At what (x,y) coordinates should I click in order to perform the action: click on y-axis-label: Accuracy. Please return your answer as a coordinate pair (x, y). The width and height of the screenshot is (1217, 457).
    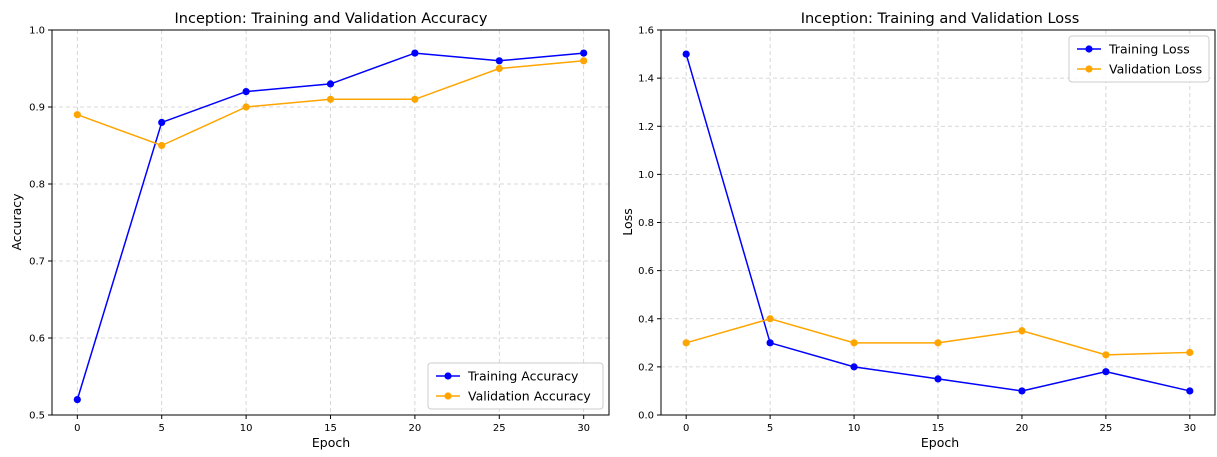
    Looking at the image, I should click on (16, 222).